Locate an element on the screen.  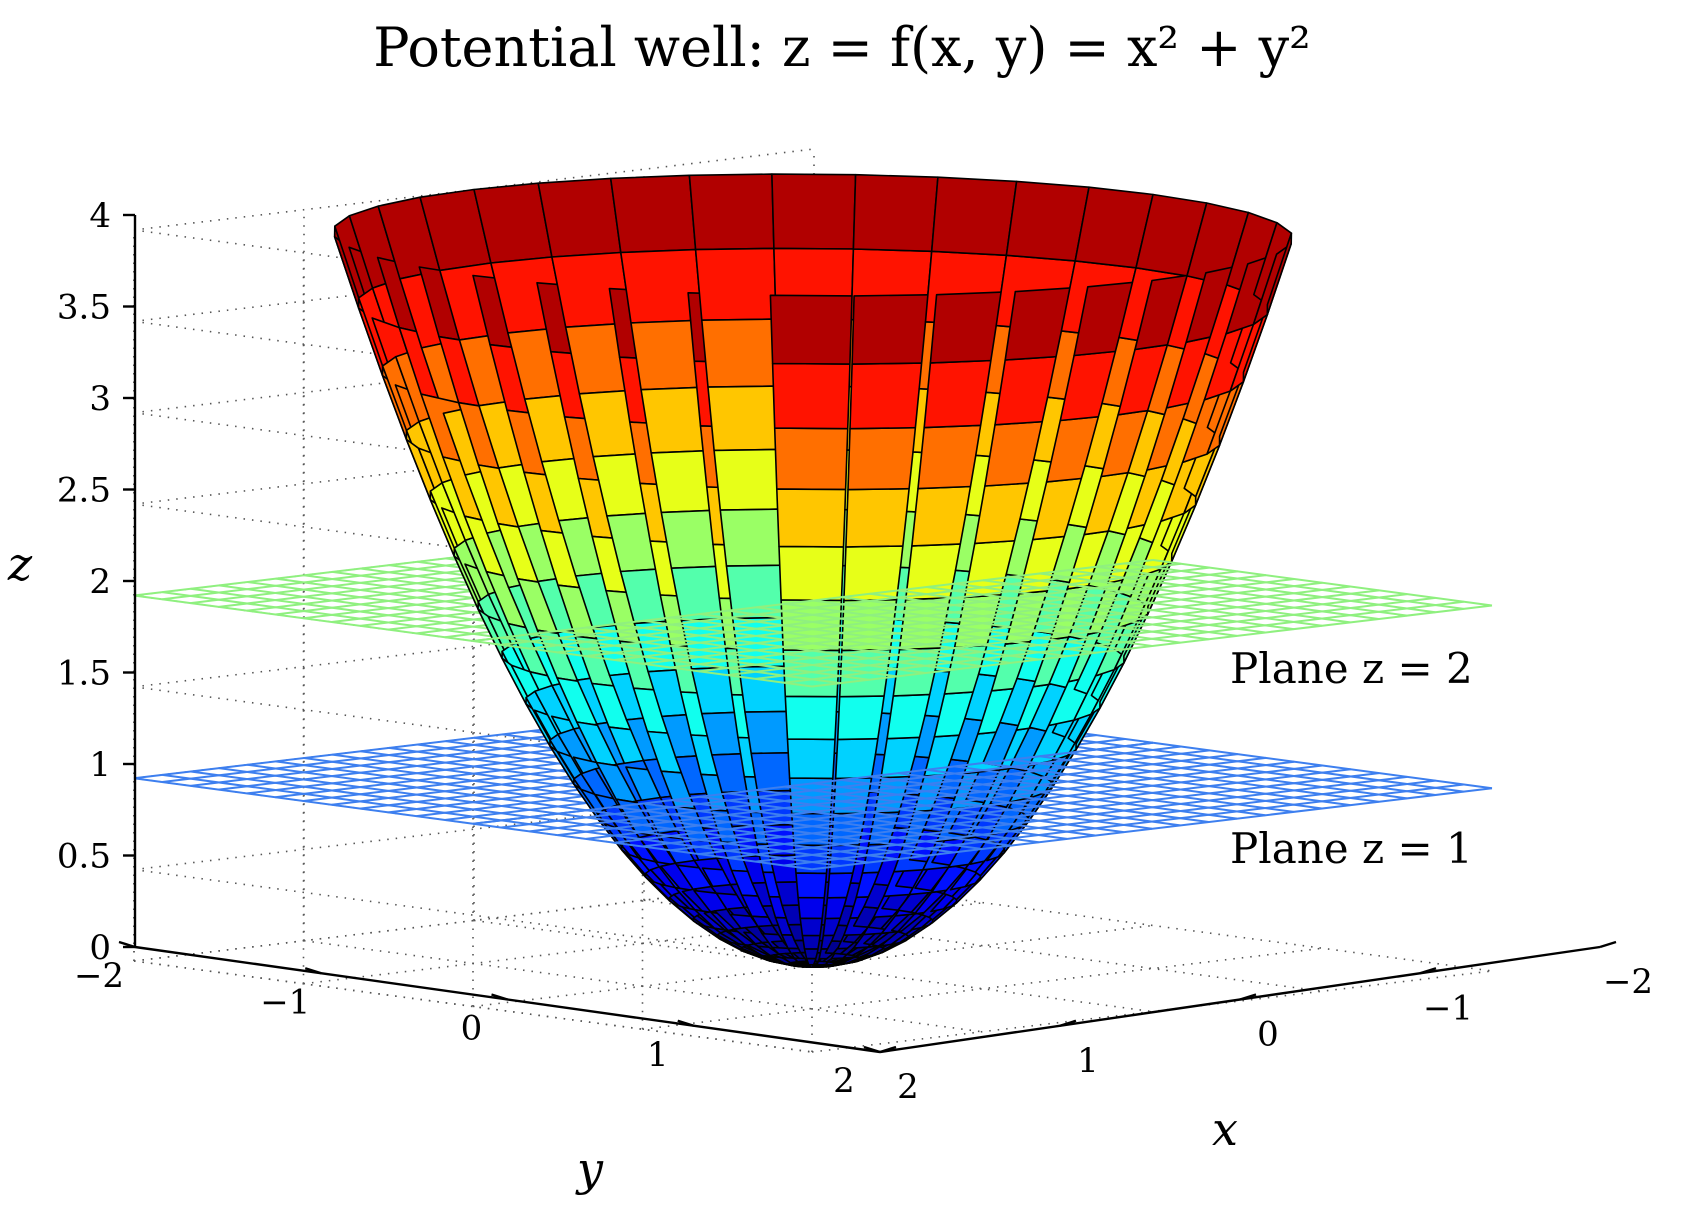
chart-title: Potential well: z = f(x, y) = x² + y² is located at coordinates (842, 47).